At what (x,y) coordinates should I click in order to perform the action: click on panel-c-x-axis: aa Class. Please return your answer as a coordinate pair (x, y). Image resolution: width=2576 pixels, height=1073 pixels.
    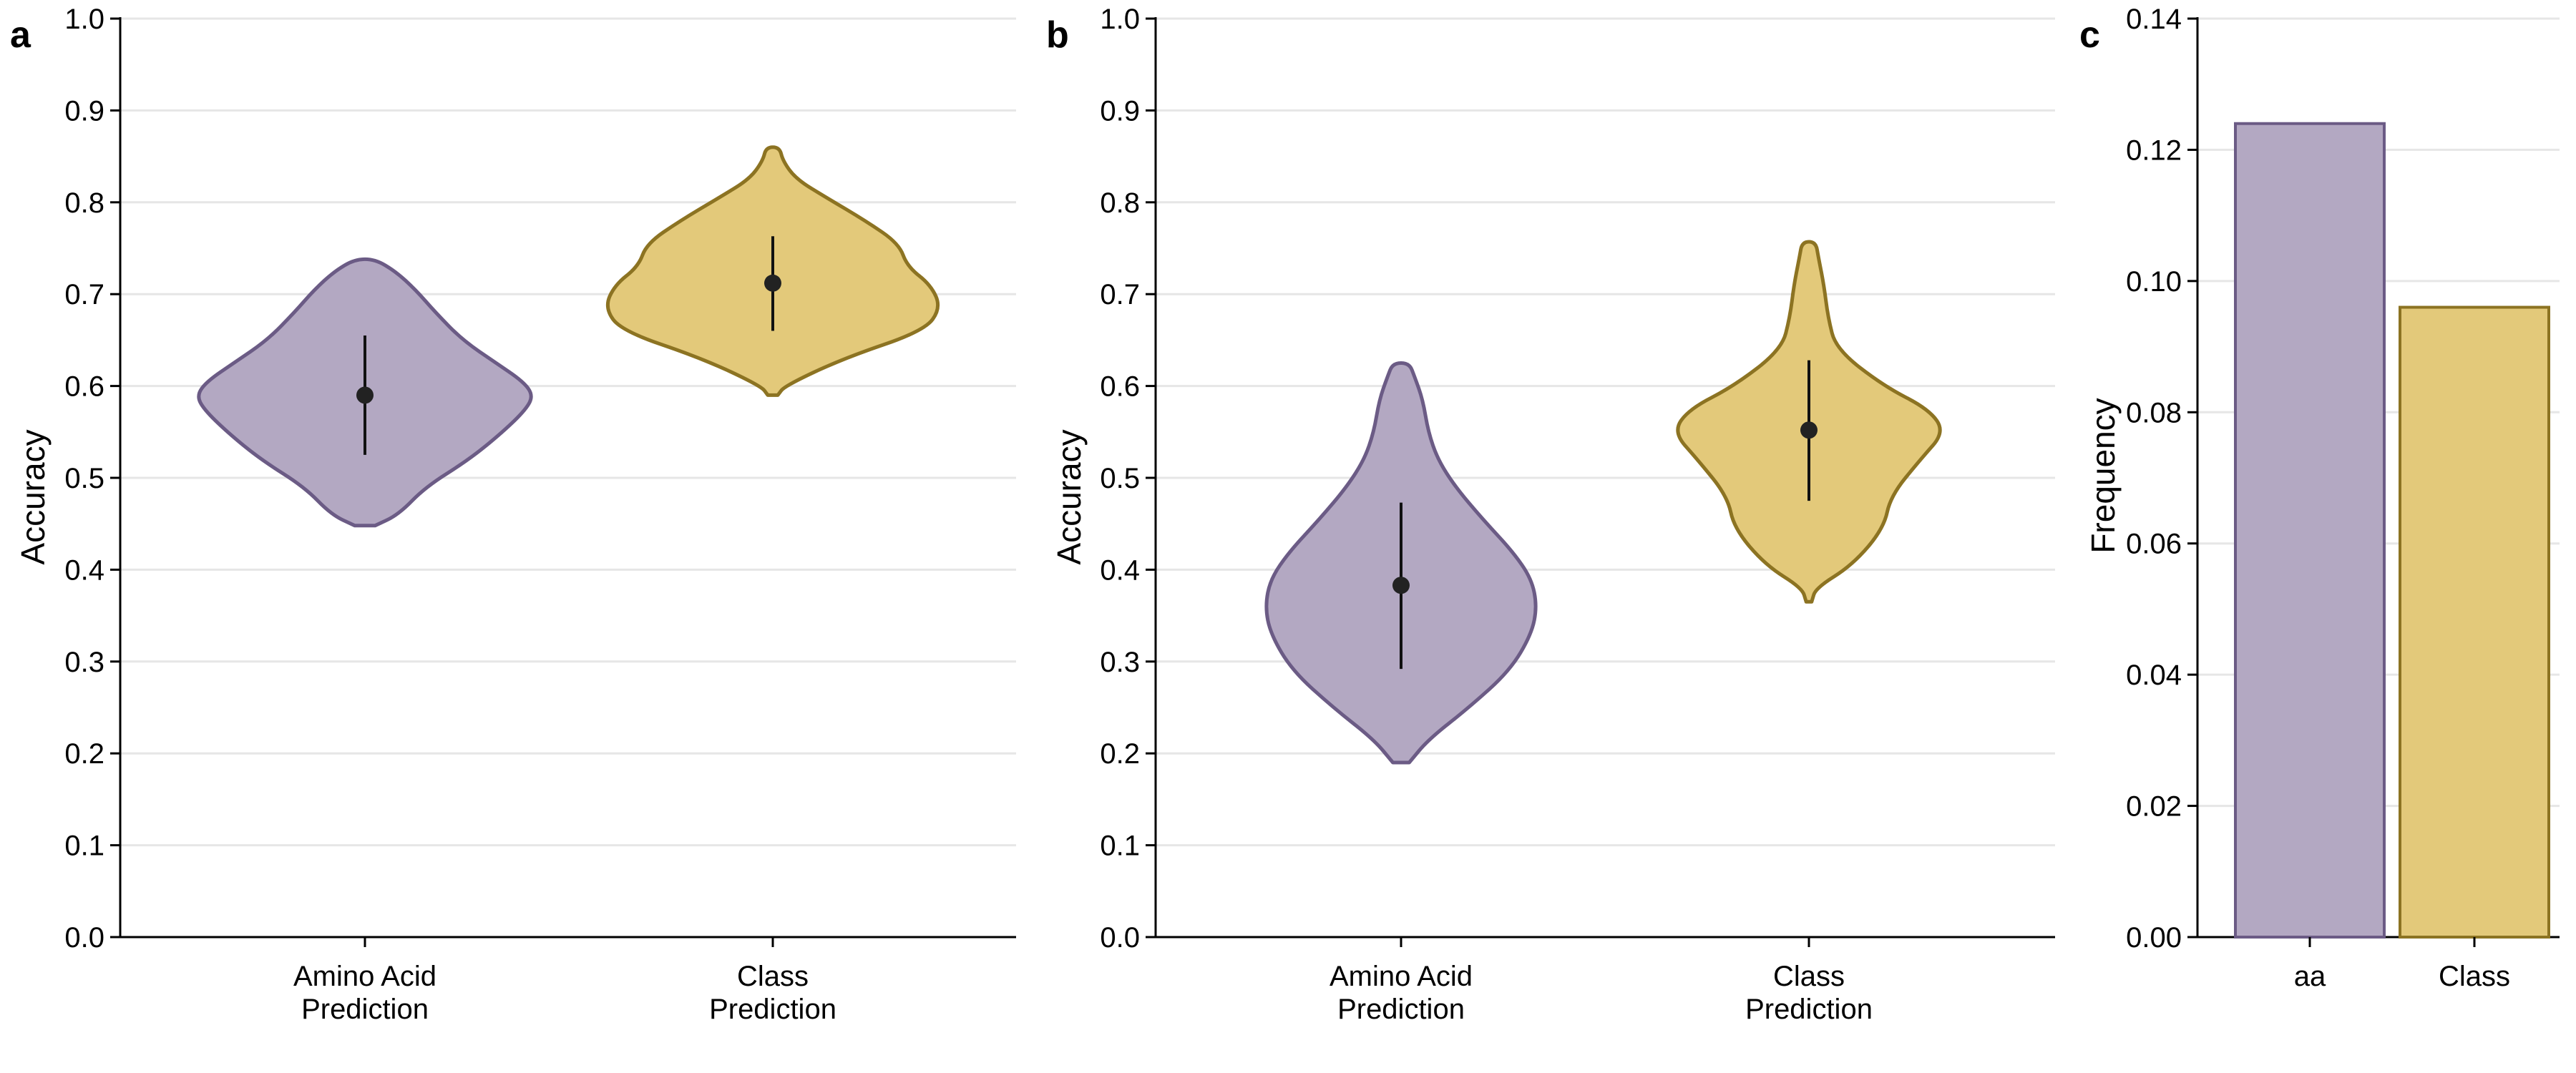
    Looking at the image, I should click on (2402, 965).